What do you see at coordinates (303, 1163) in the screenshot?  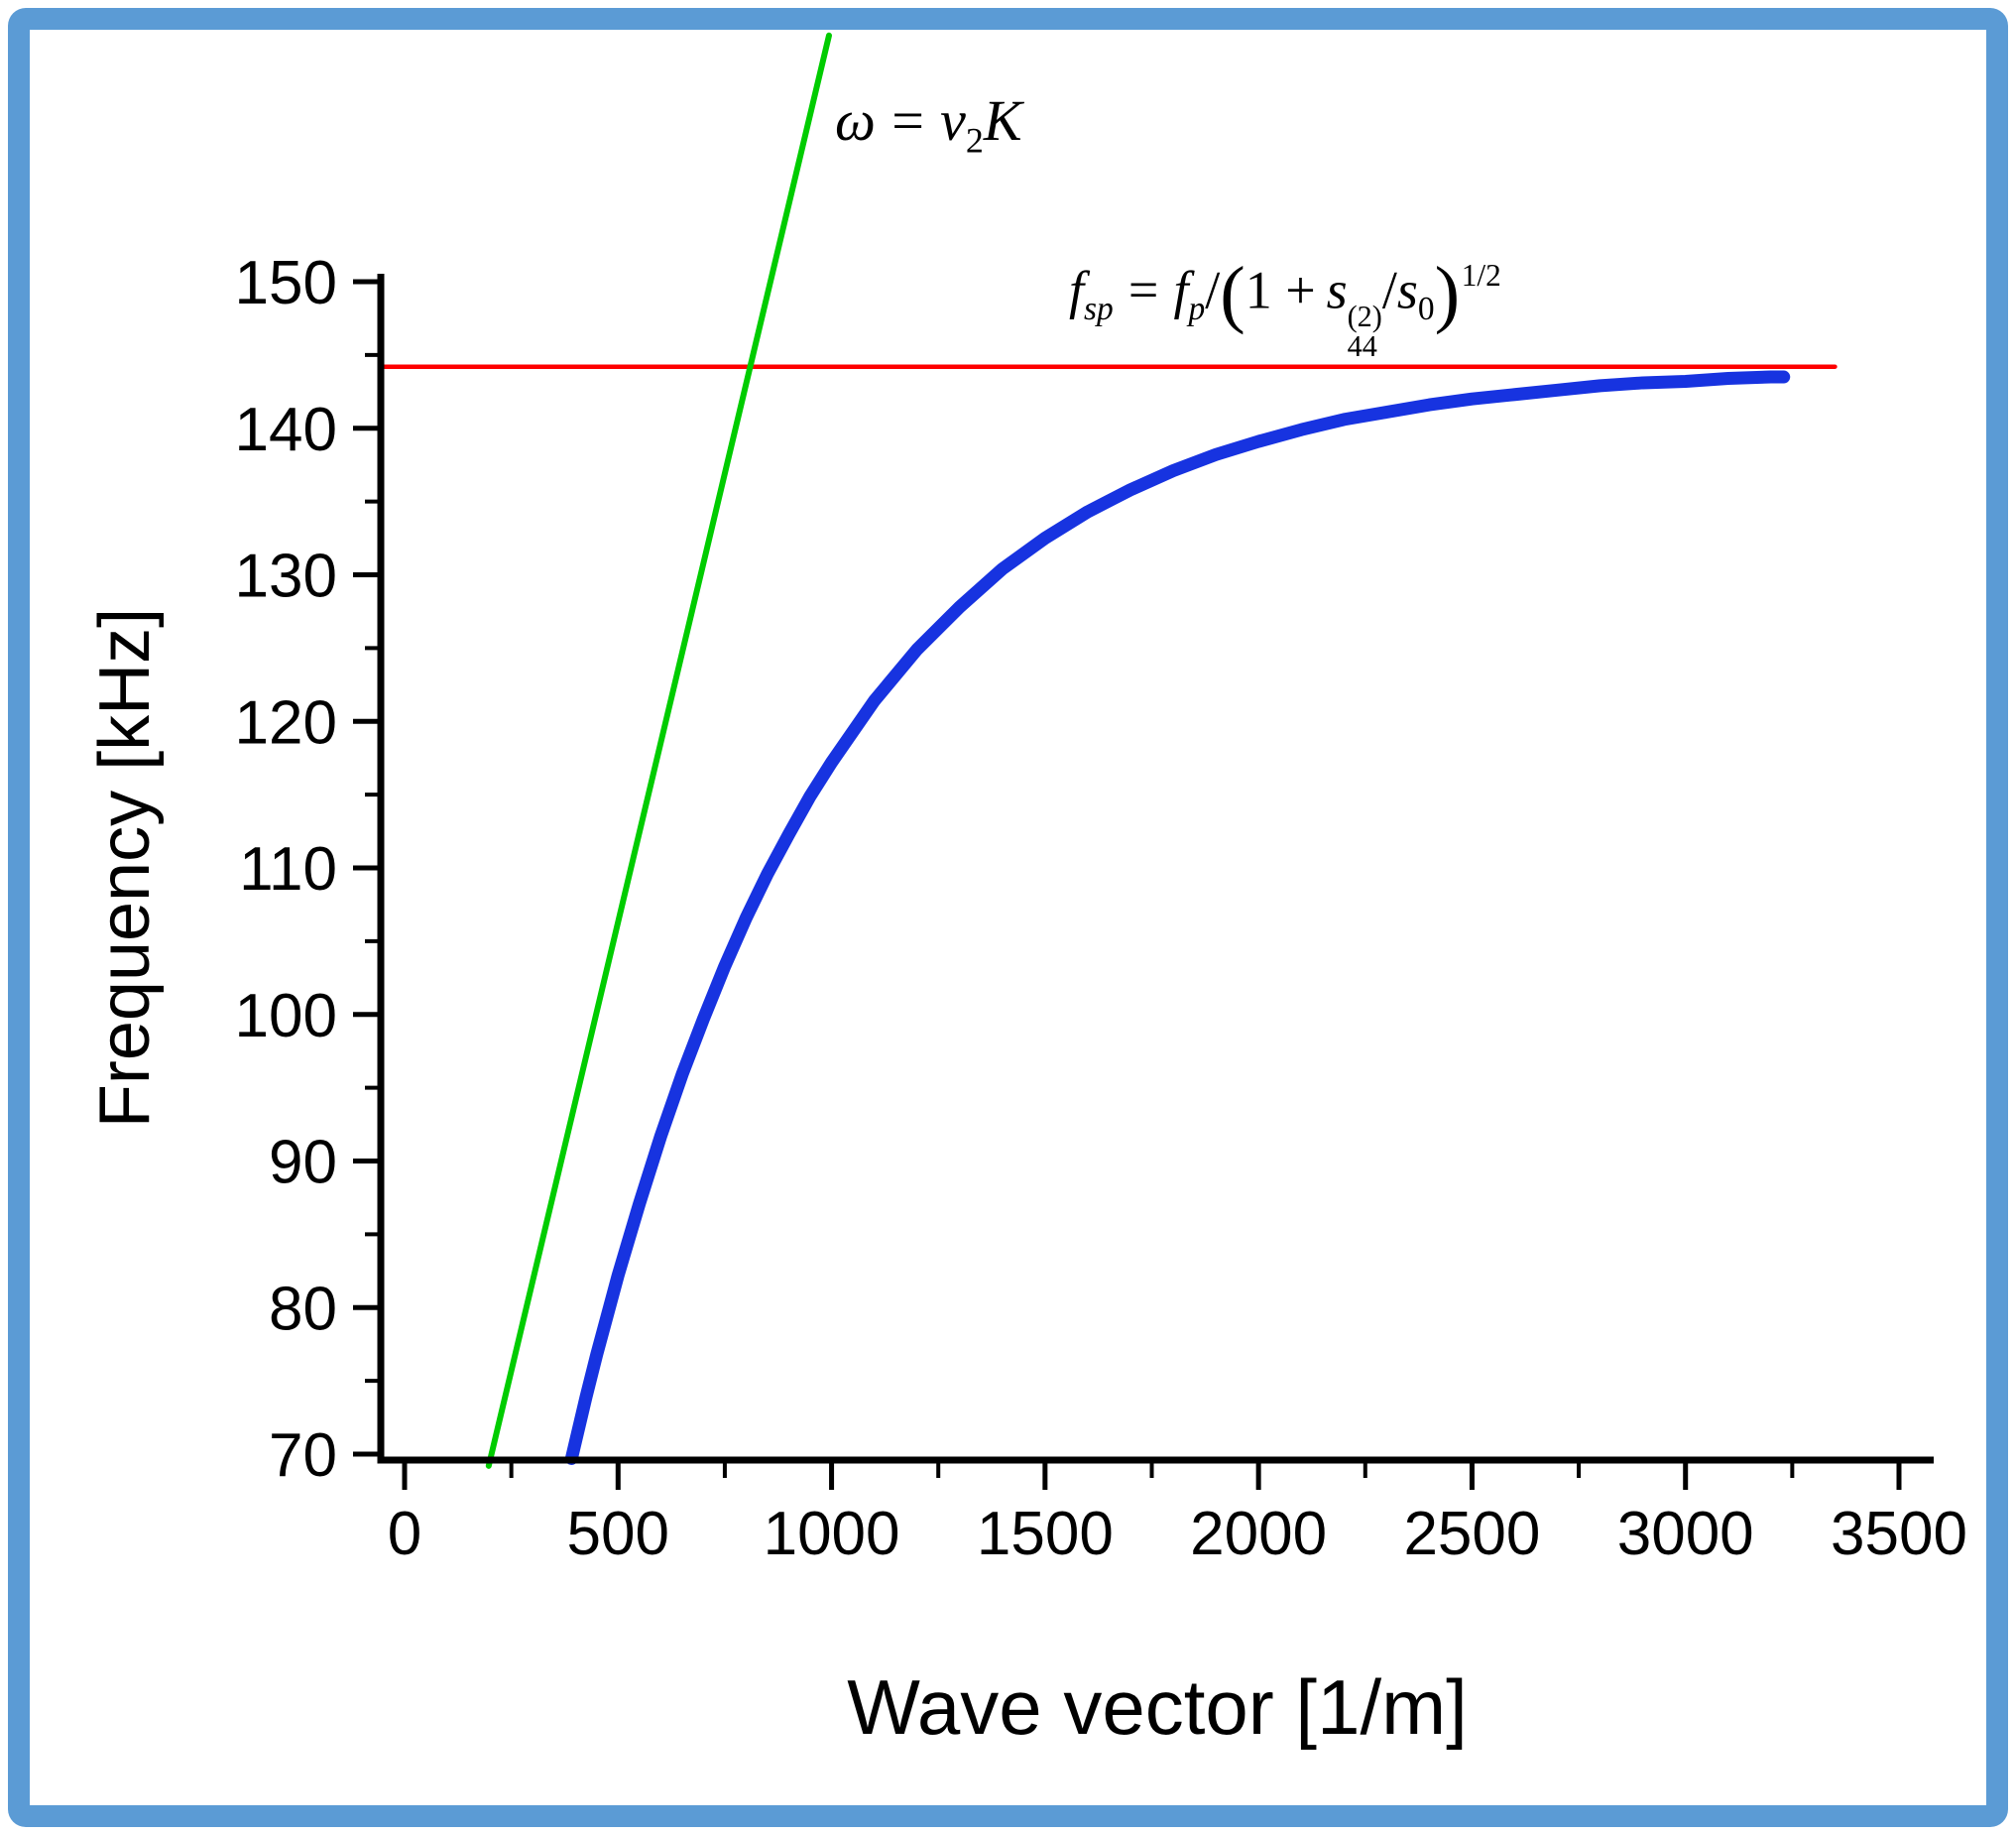 I see `y-tick-label: 90` at bounding box center [303, 1163].